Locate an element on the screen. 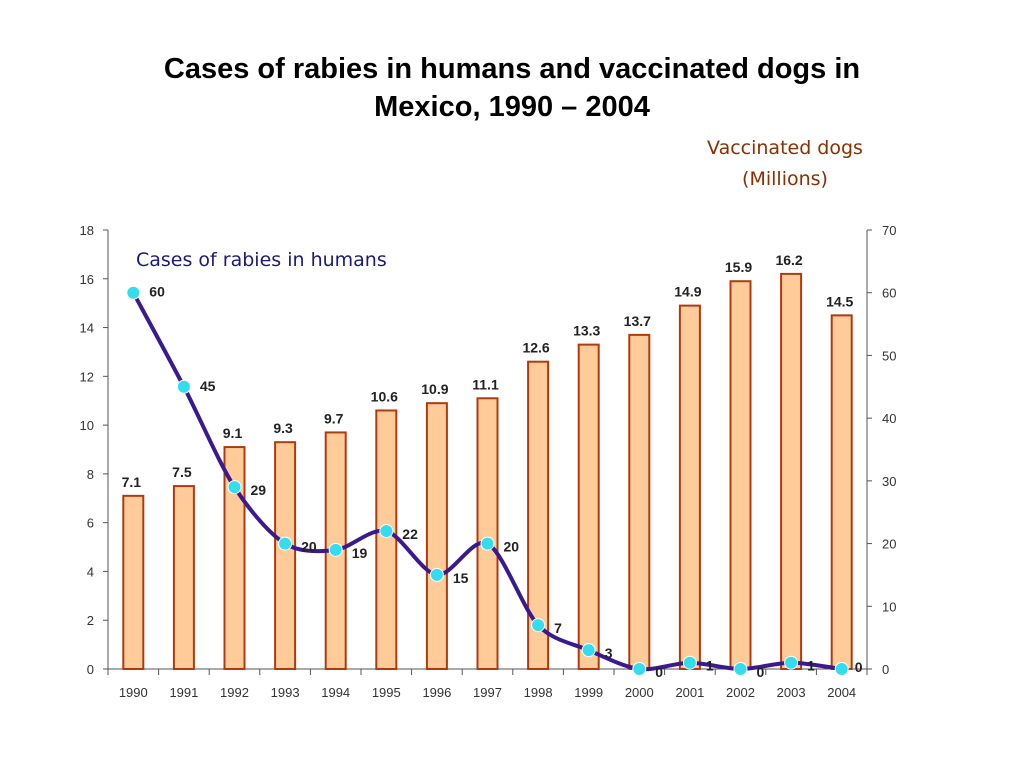 This screenshot has width=1024, height=768. human-cases-data-label: 3 is located at coordinates (609, 653).